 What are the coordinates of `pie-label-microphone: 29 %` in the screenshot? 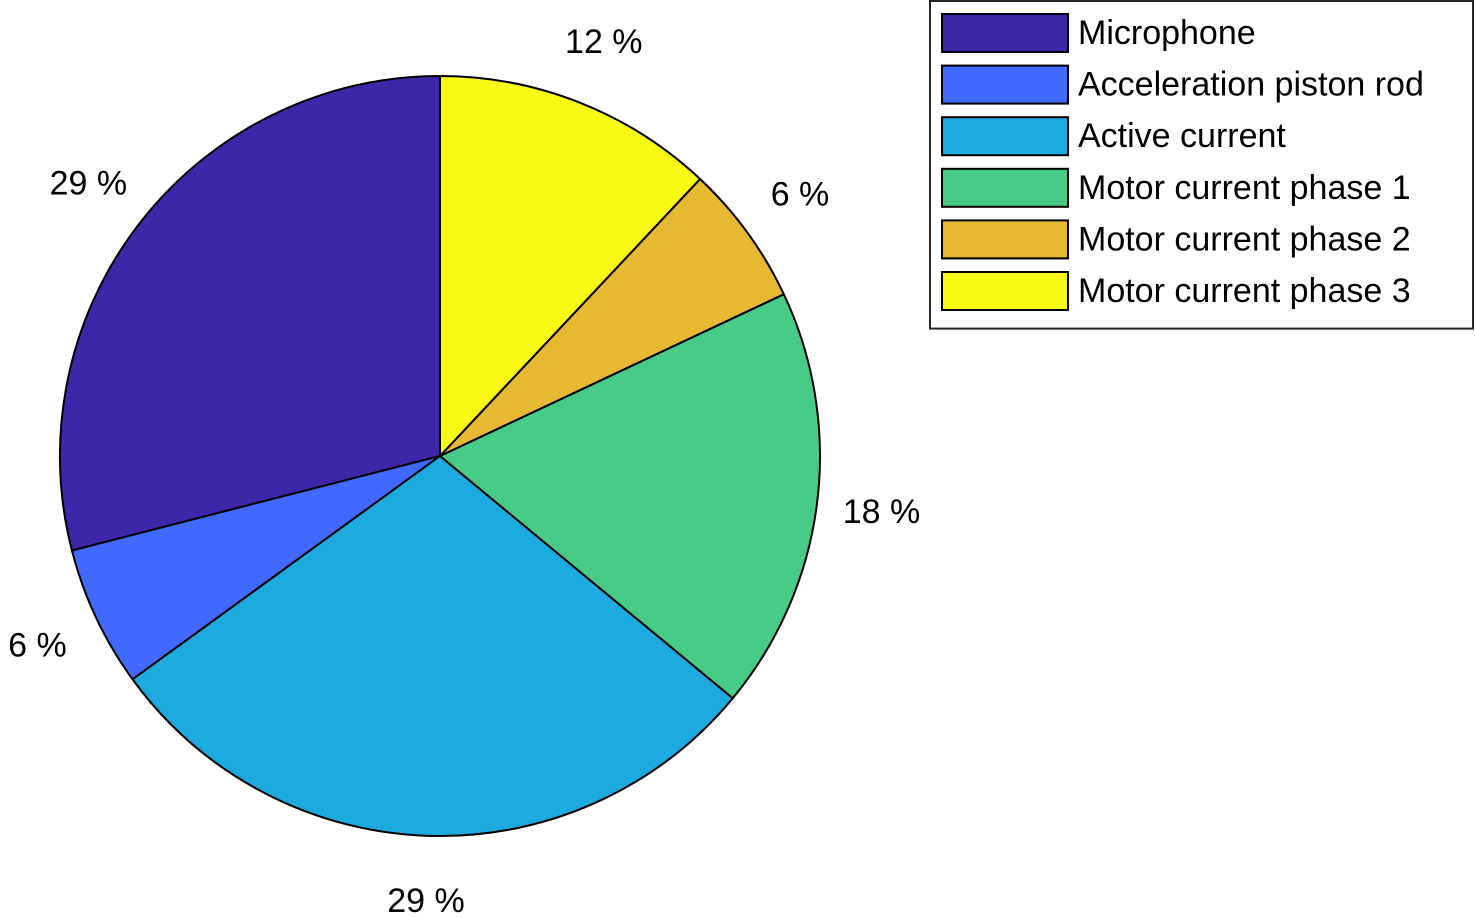 It's located at (89, 183).